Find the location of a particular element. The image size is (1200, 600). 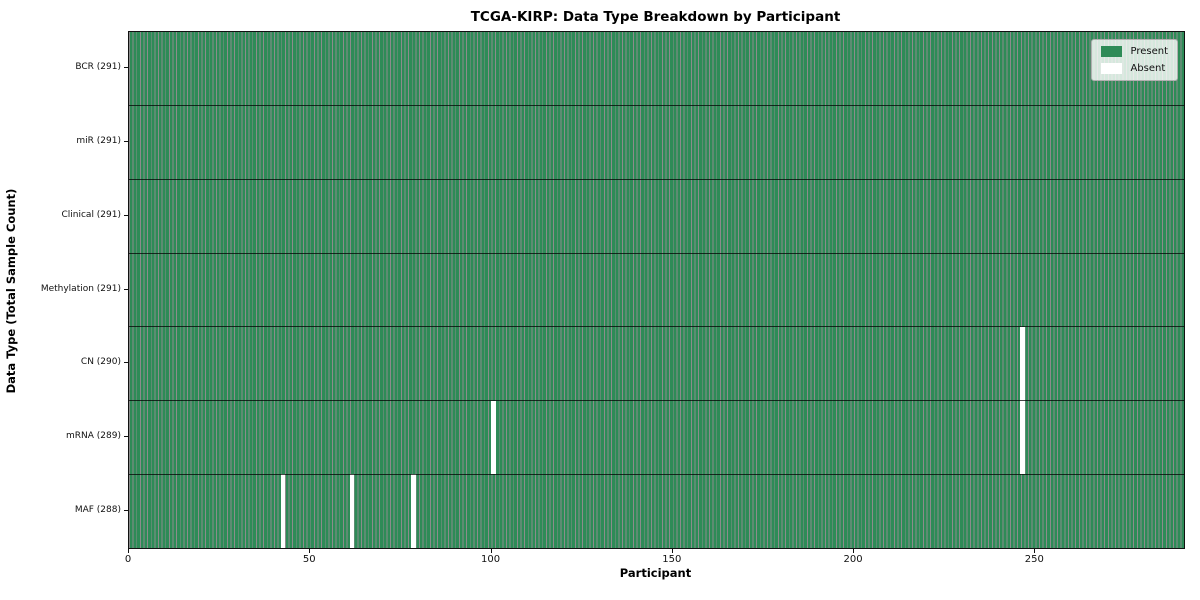

x-tick-label: 250 is located at coordinates (1034, 559).